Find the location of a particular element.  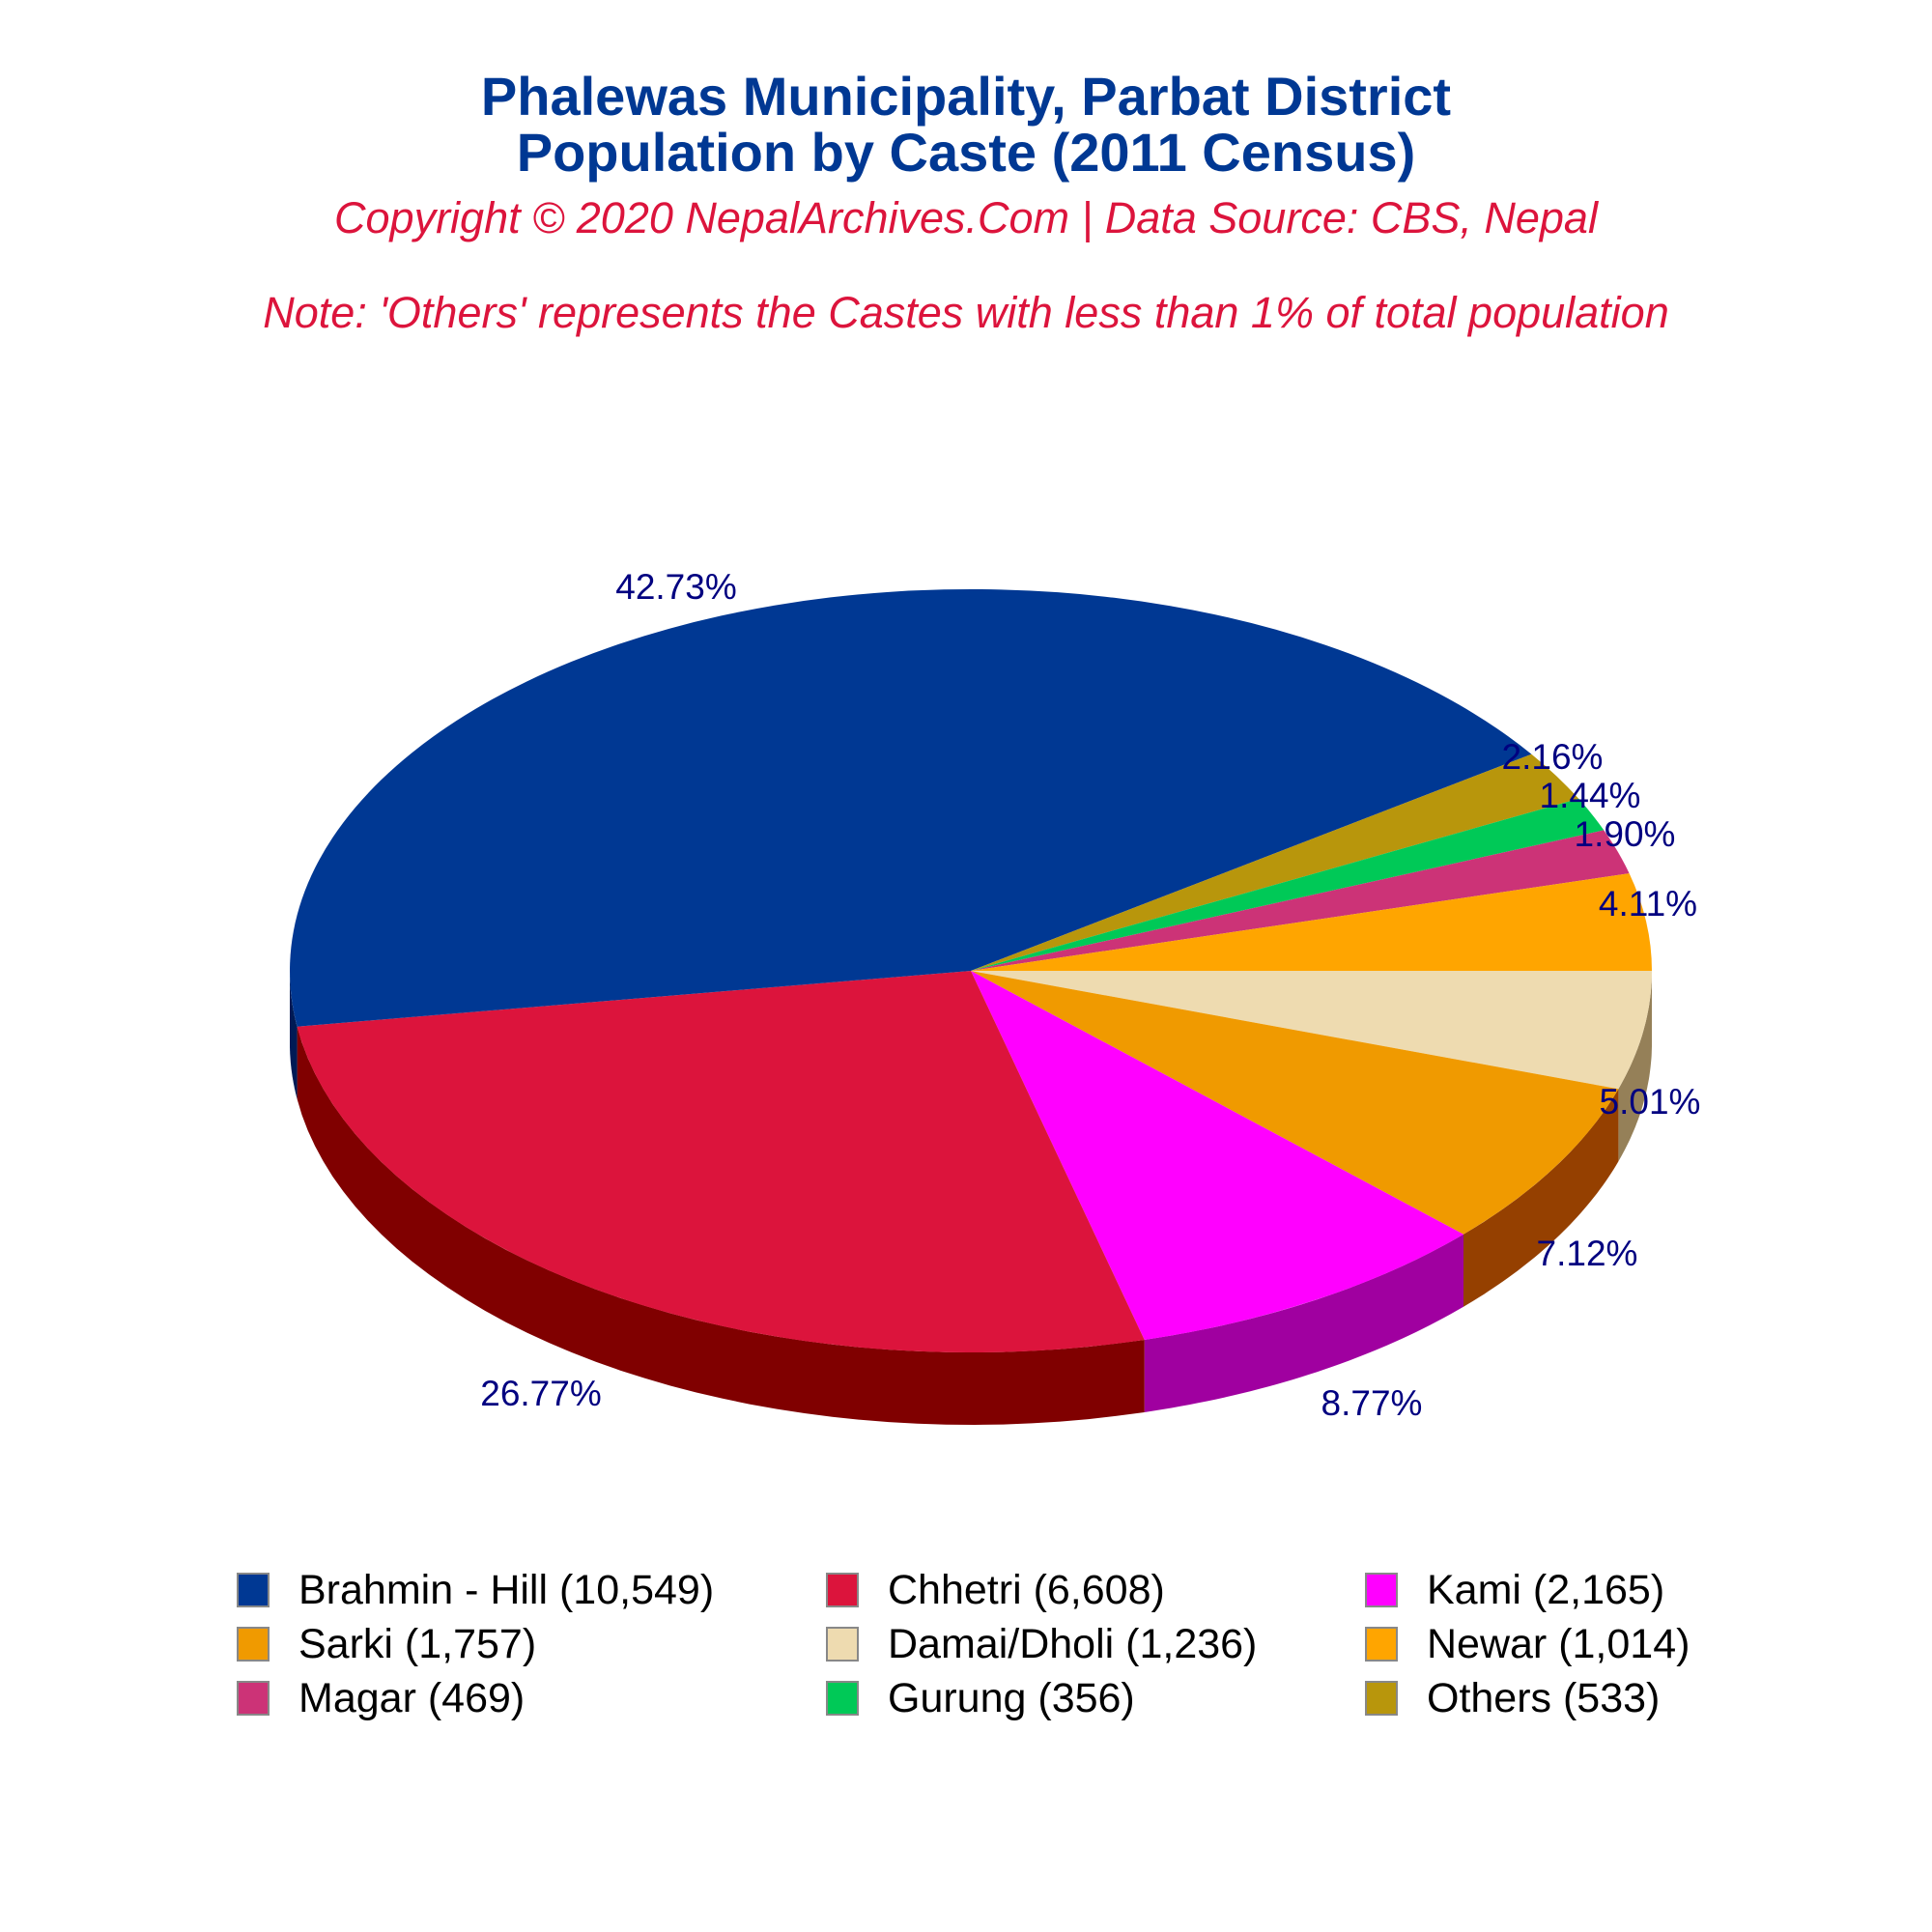

pie-slice-magar is located at coordinates (1300, 900).